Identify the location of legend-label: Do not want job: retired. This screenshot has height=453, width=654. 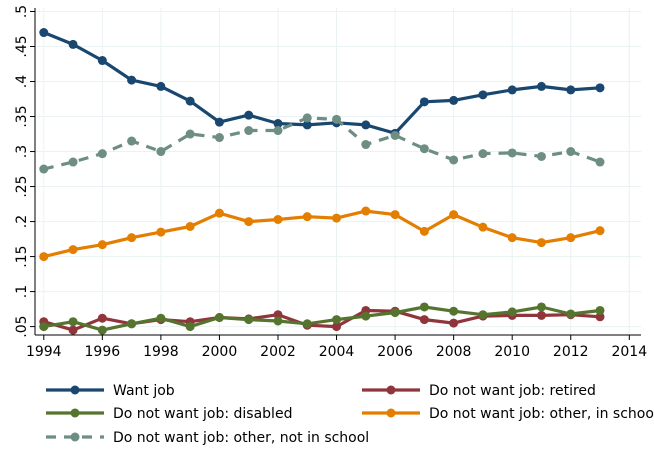
(512, 391).